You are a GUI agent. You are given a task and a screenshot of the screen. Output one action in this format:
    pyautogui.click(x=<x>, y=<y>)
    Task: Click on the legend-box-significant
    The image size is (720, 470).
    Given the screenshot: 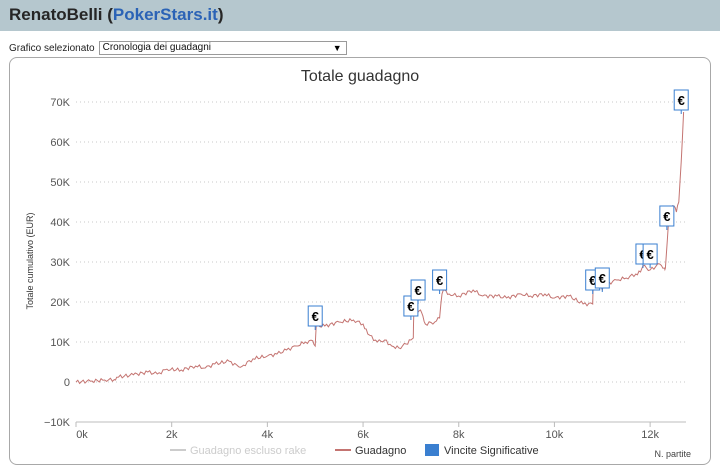 What is the action you would take?
    pyautogui.click(x=432, y=450)
    